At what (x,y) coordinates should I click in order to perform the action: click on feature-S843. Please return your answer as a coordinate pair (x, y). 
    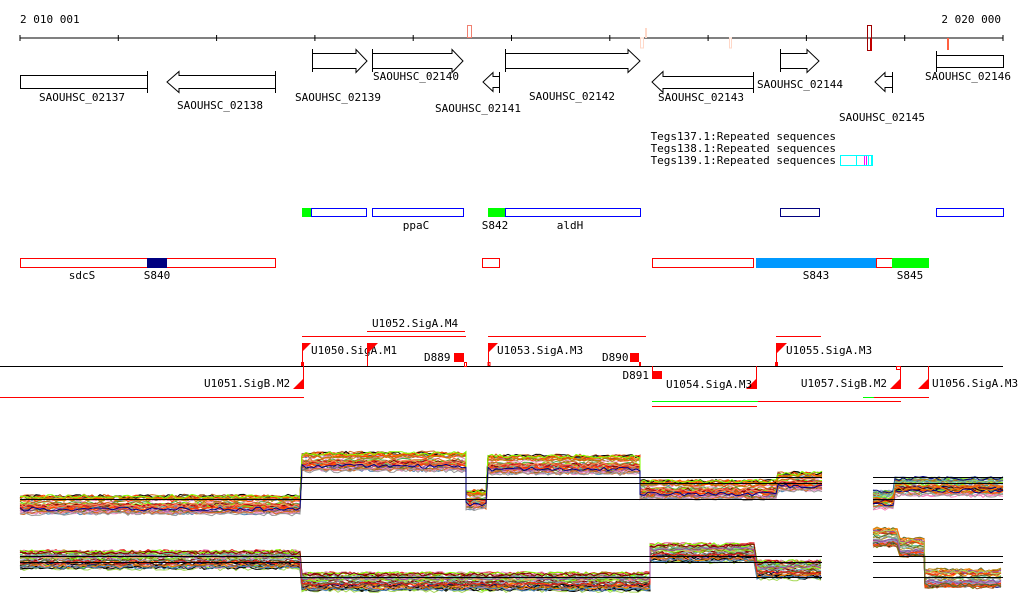
    Looking at the image, I should click on (816, 263).